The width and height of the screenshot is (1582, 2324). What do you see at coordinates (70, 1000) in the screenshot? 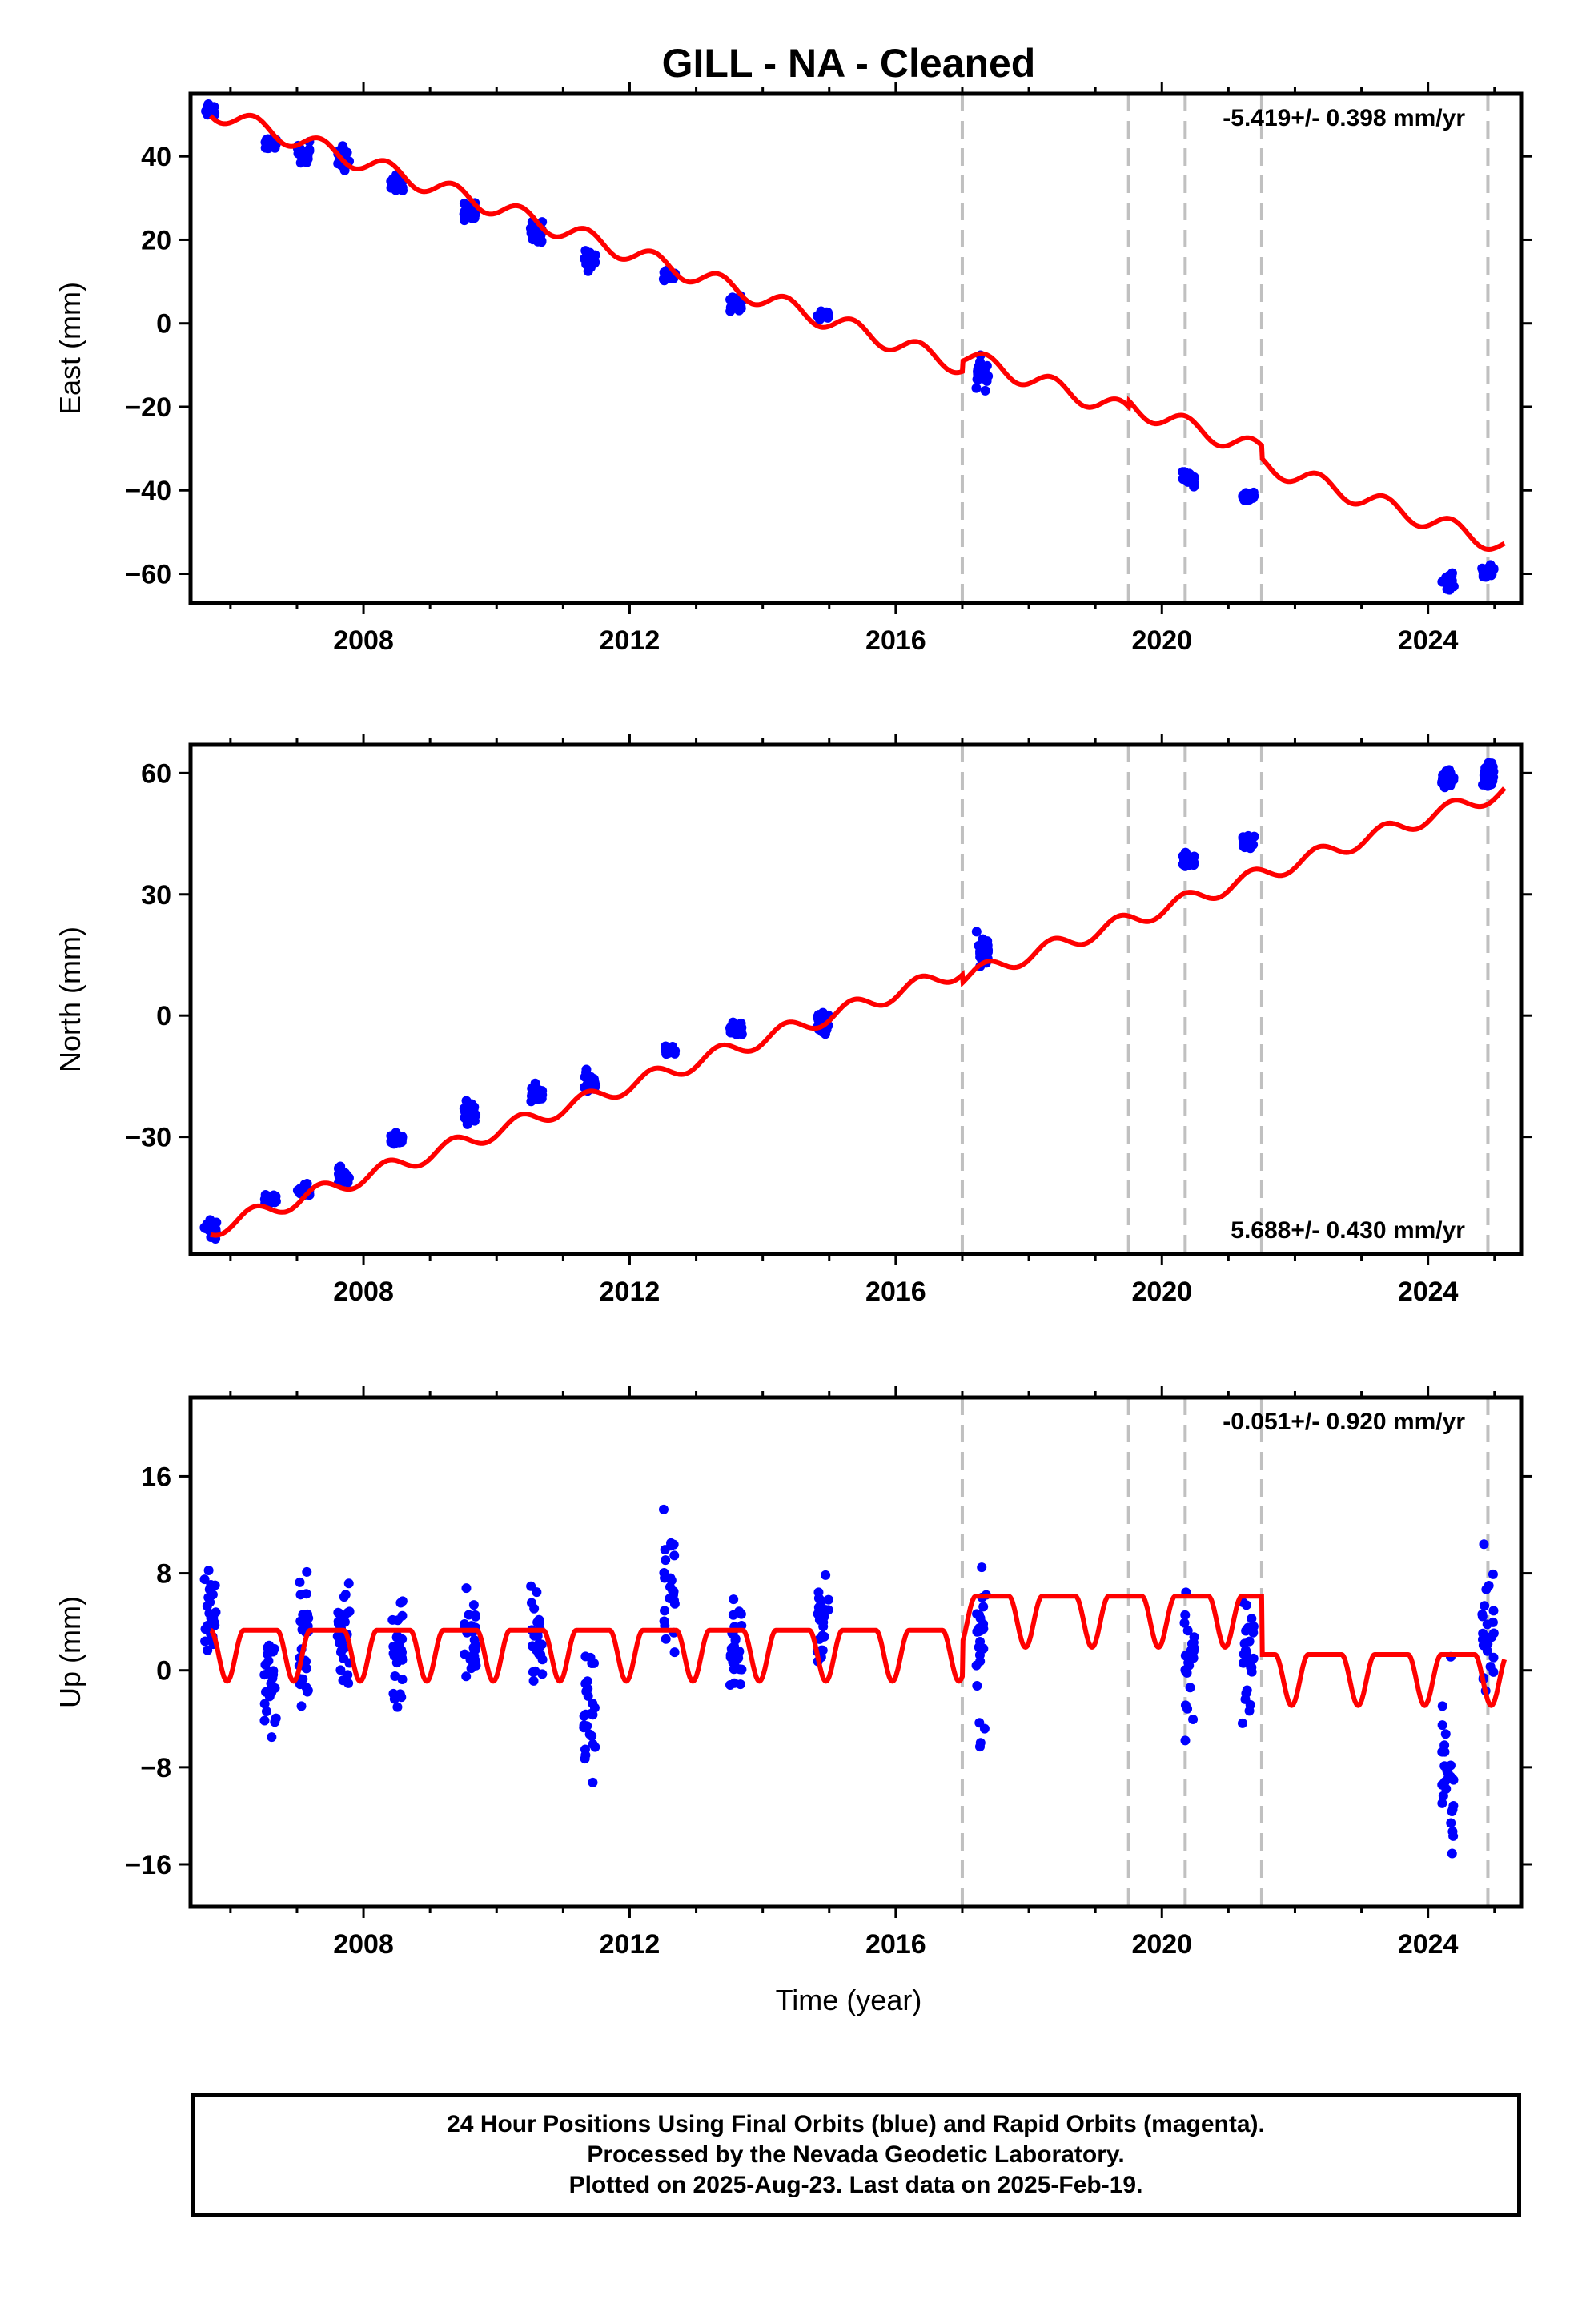
I see `y-axis-label-north: North (mm)` at bounding box center [70, 1000].